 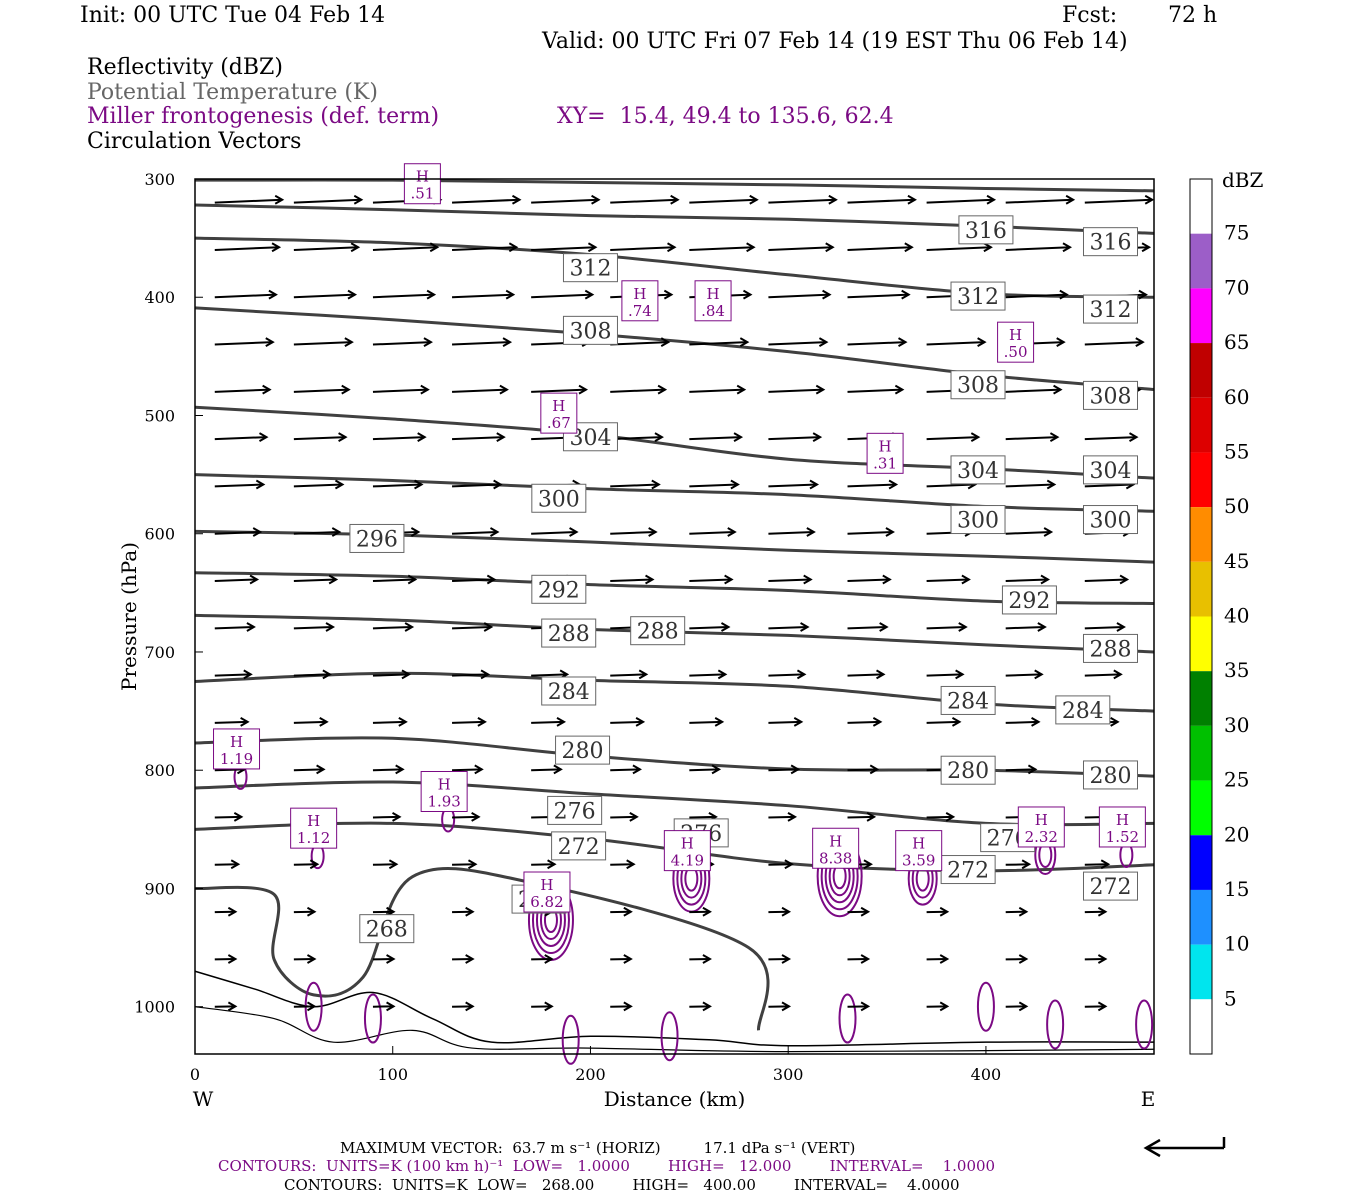 I want to click on frontogenesis-ring, so click(x=847, y=1018).